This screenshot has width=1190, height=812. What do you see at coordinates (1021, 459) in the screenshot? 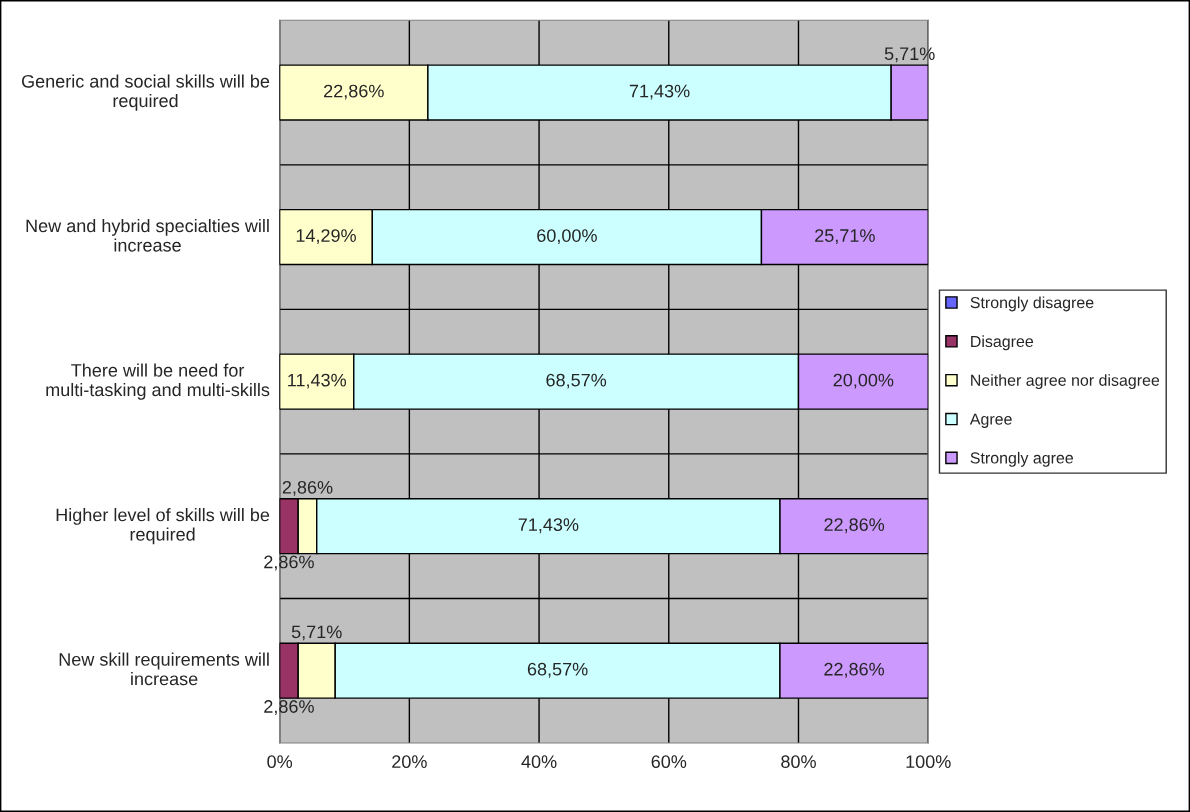
I see `legend-label: Strongly agree` at bounding box center [1021, 459].